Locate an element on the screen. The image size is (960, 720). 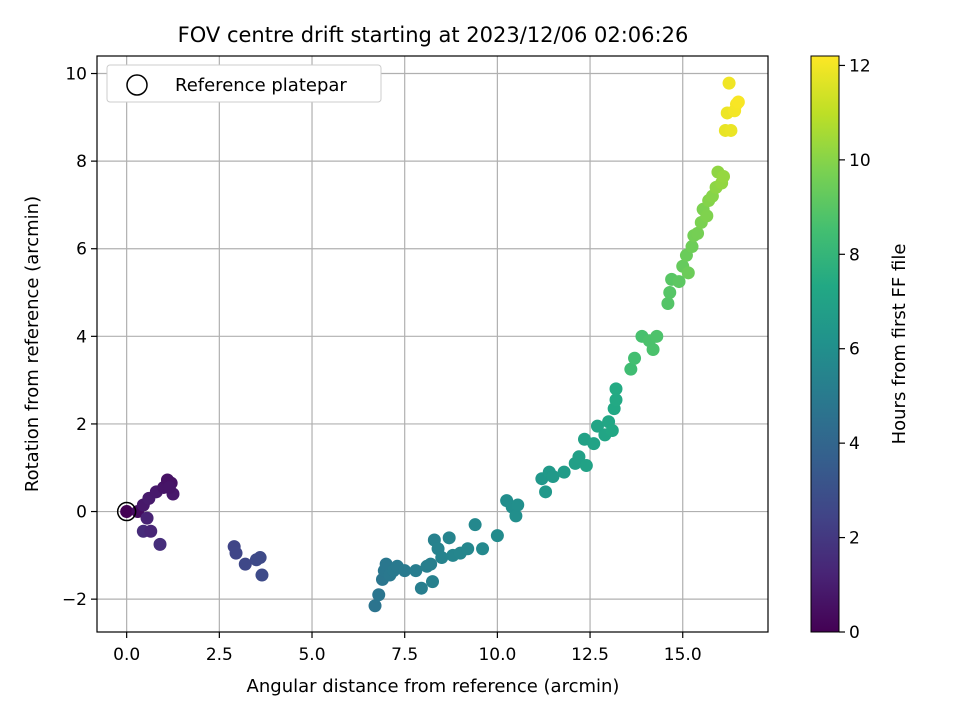
colorbar-tick-label: 10 is located at coordinates (860, 161).